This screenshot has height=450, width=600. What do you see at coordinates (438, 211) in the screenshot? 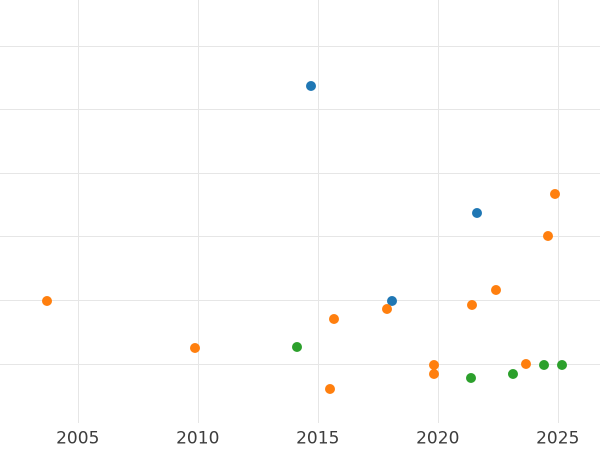
I see `vertical-gridline-2020` at bounding box center [438, 211].